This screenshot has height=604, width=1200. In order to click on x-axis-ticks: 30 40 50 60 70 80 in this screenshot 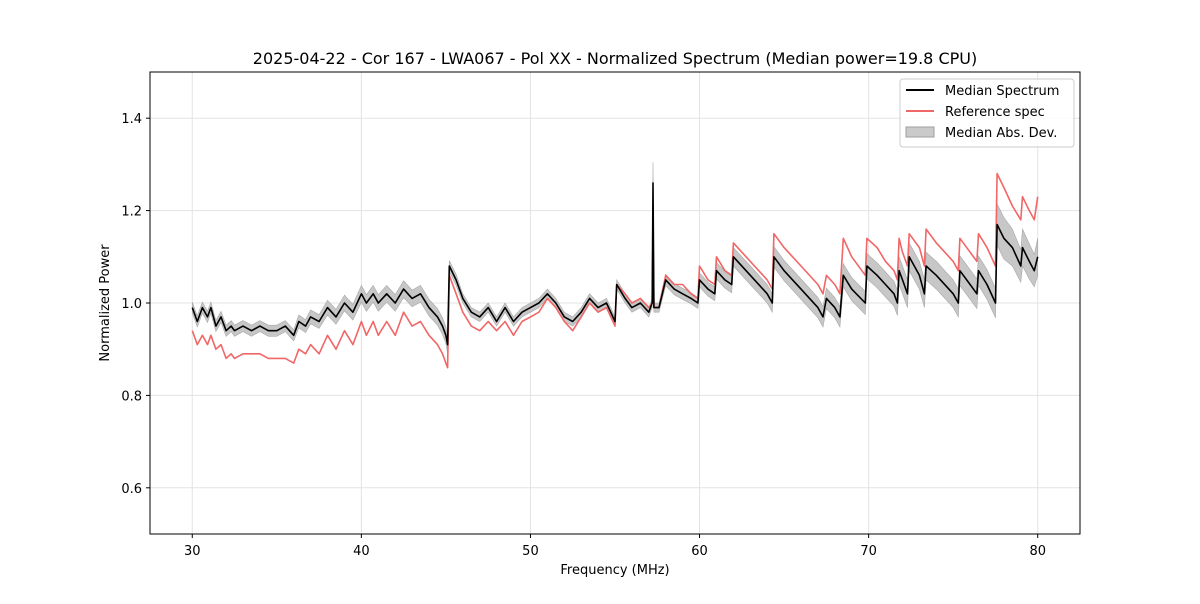, I will do `click(615, 546)`.